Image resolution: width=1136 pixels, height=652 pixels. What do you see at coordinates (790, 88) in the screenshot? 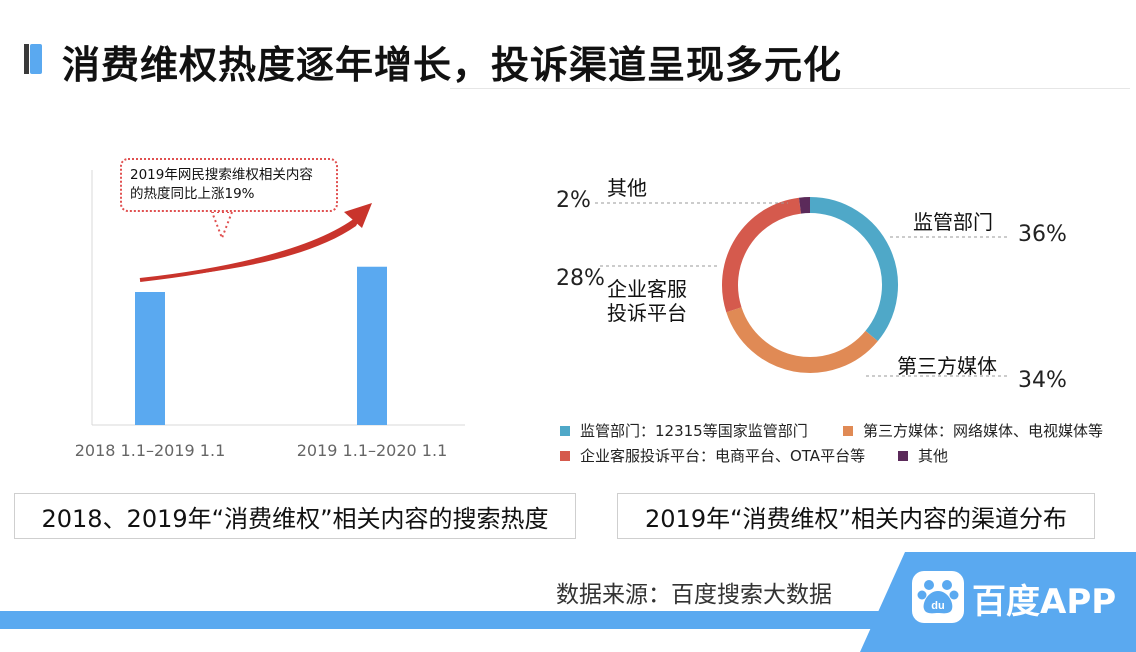
I see `title-divider` at bounding box center [790, 88].